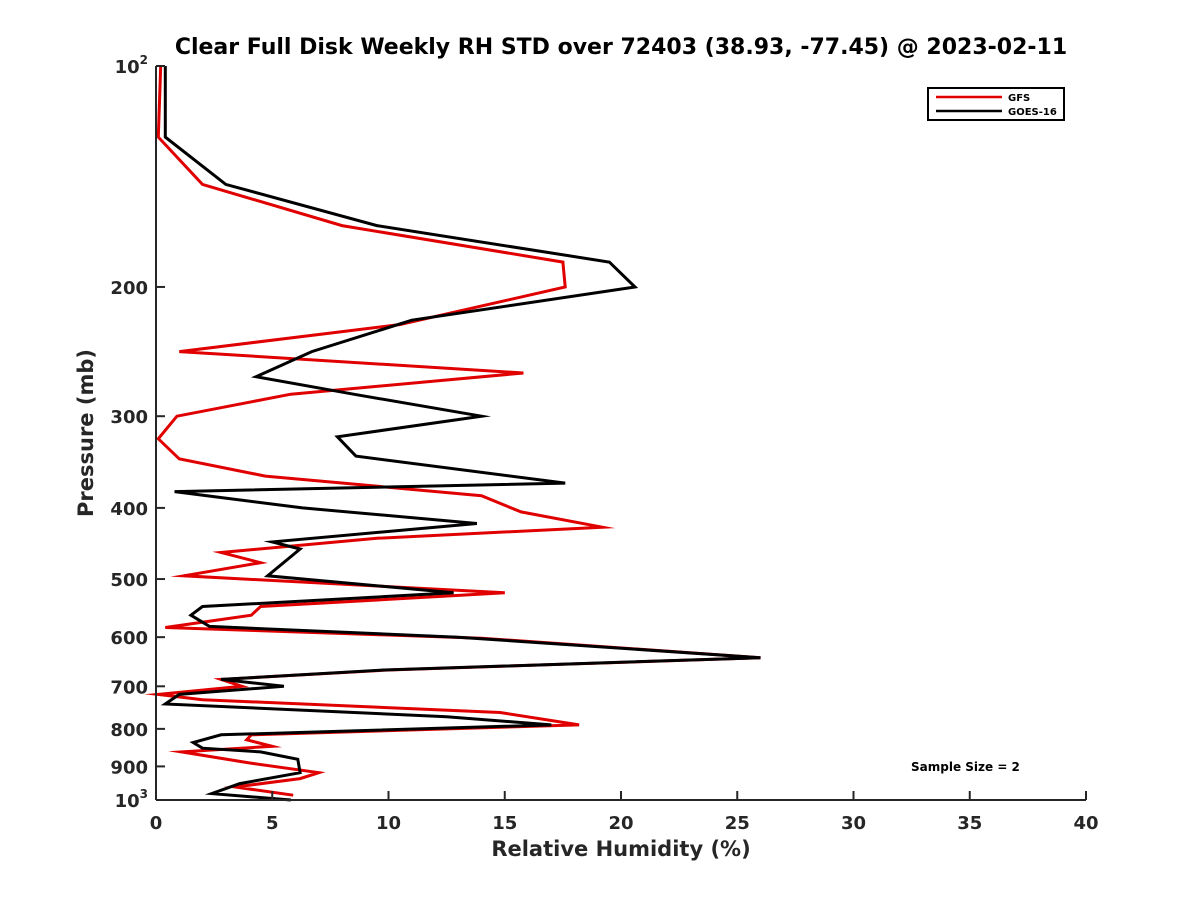 The width and height of the screenshot is (1200, 900). What do you see at coordinates (131, 65) in the screenshot?
I see `y-tick-label: 10²` at bounding box center [131, 65].